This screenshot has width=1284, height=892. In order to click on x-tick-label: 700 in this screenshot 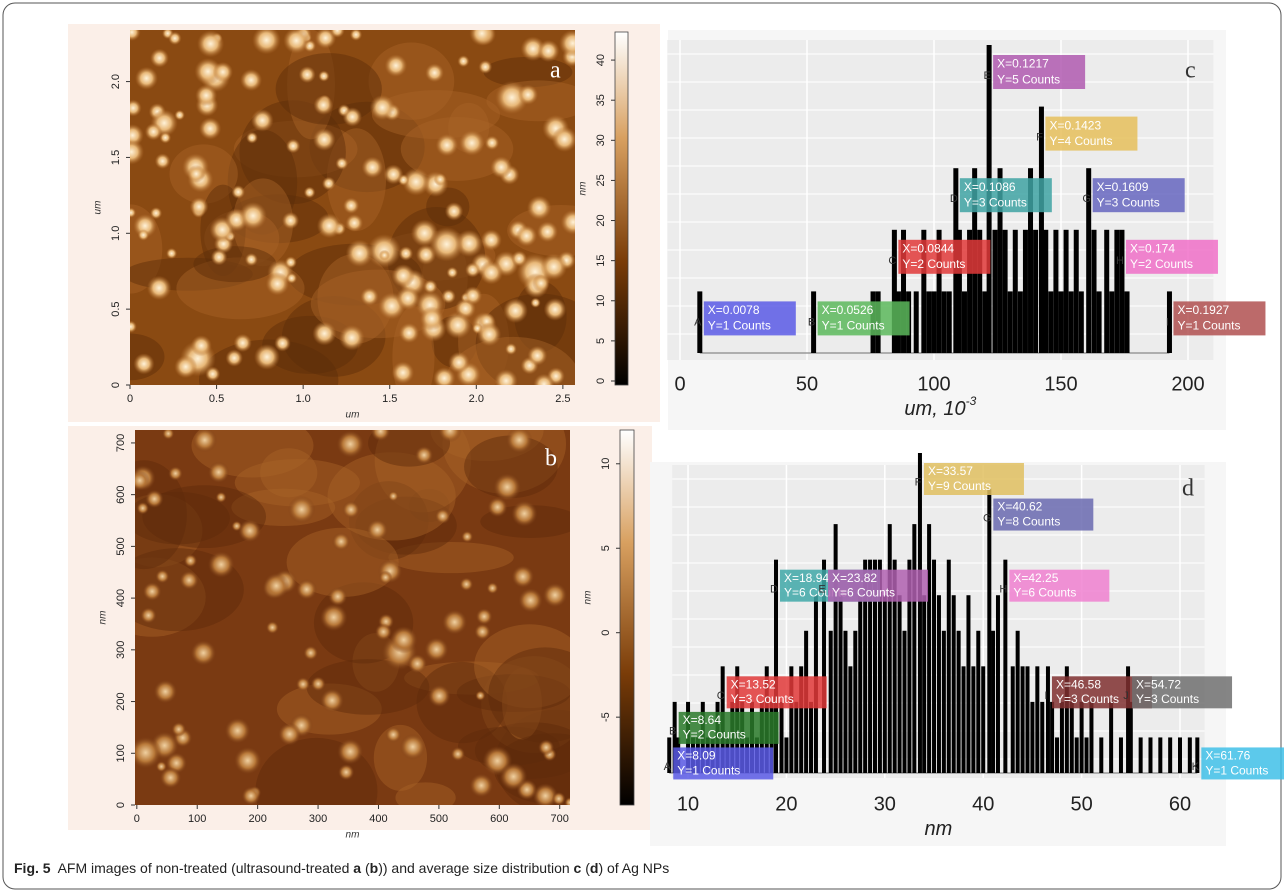, I will do `click(560, 819)`.